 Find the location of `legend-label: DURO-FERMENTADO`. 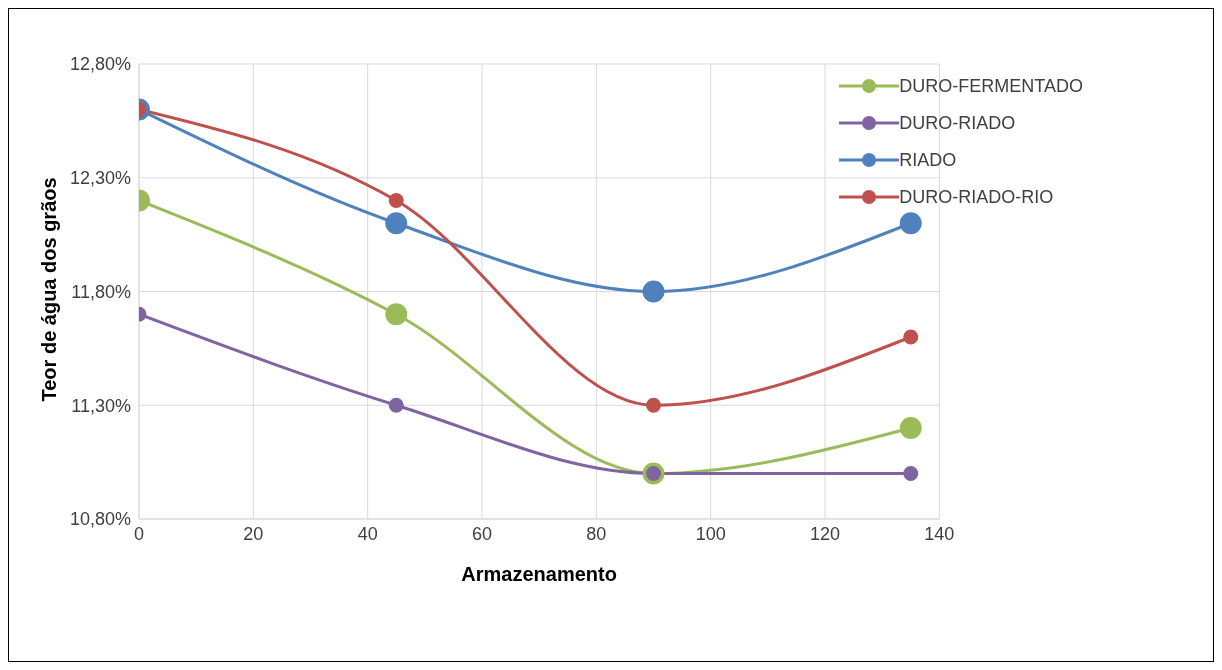

legend-label: DURO-FERMENTADO is located at coordinates (991, 86).